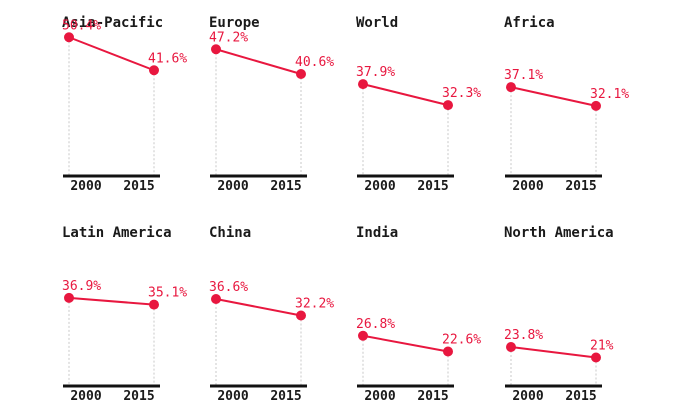 The width and height of the screenshot is (700, 420). Describe the element at coordinates (228, 287) in the screenshot. I see `data-label-2000: 36.6%` at that location.